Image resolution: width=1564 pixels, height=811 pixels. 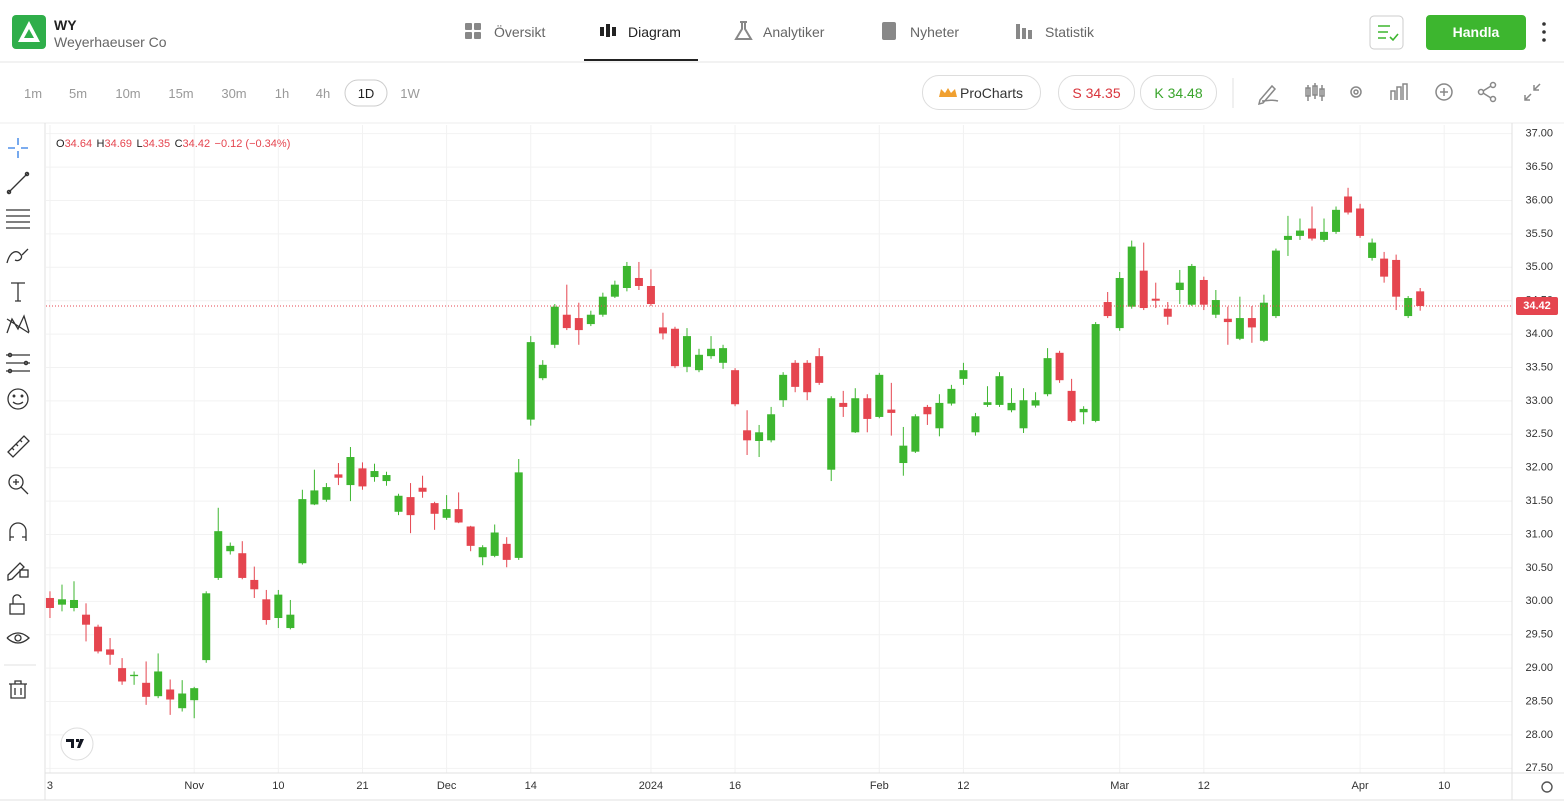 I want to click on procharts-button: ProCharts, so click(x=981, y=92).